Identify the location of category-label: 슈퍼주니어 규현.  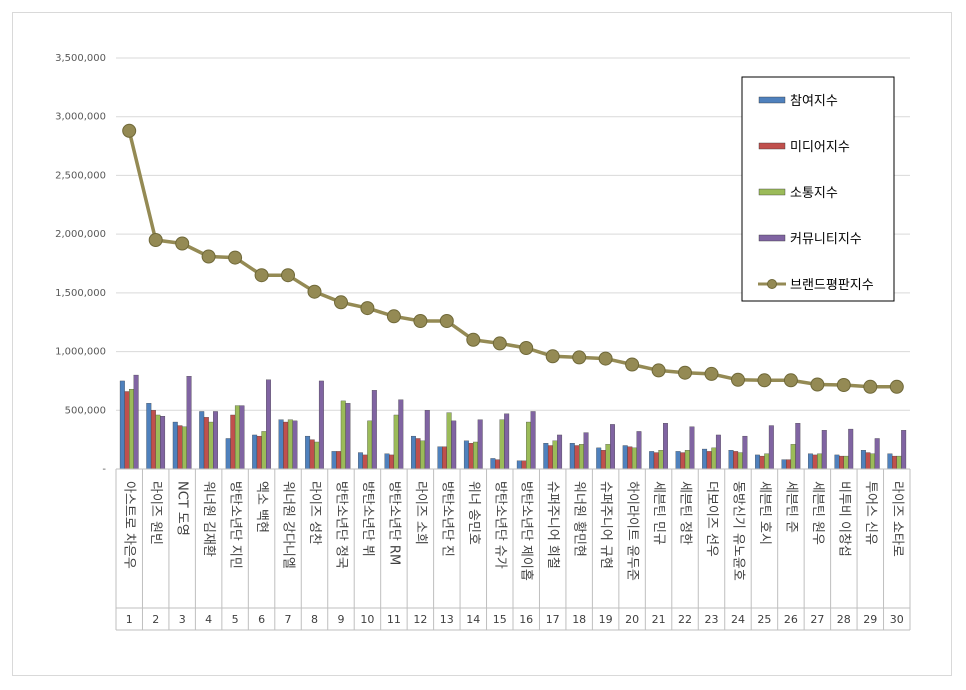
(605, 525).